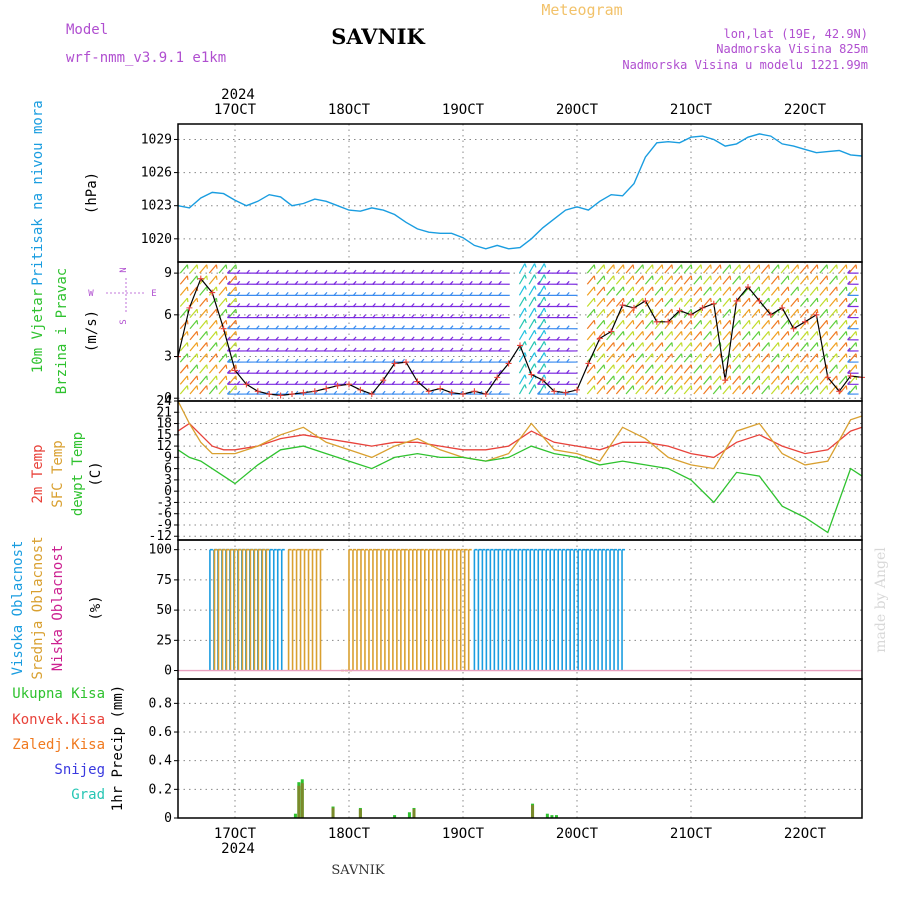 Image resolution: width=900 pixels, height=900 pixels. What do you see at coordinates (395, 816) in the screenshot?
I see `precip-bar` at bounding box center [395, 816].